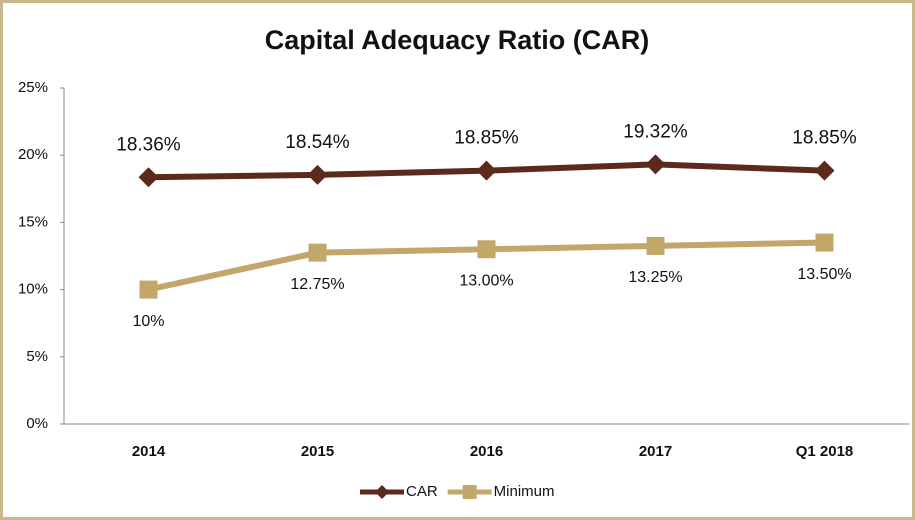 The image size is (915, 520). I want to click on data-label: 12.75%, so click(317, 284).